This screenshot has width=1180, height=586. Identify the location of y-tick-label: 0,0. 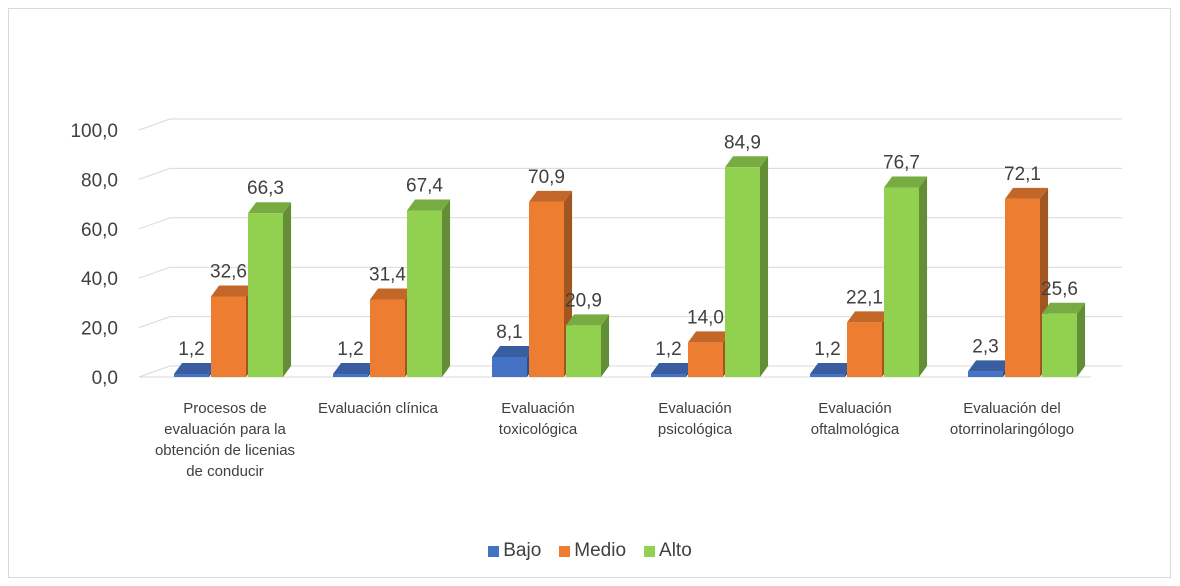
(105, 378).